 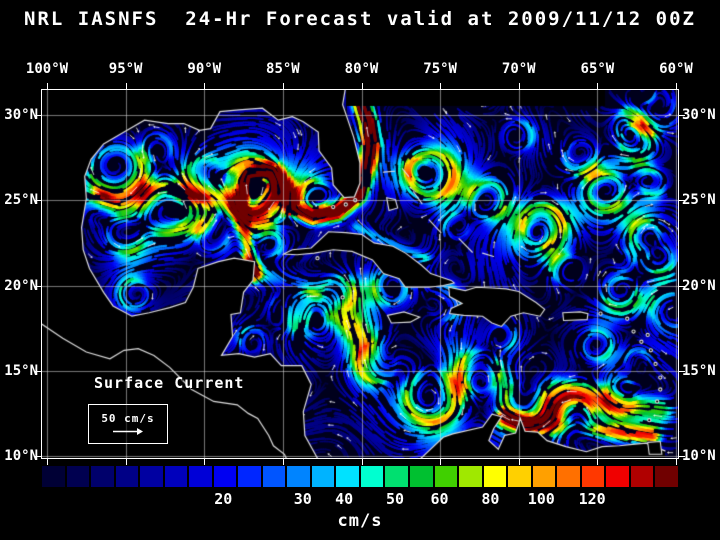 What do you see at coordinates (128, 418) in the screenshot?
I see `scale-value: 50 cm/s` at bounding box center [128, 418].